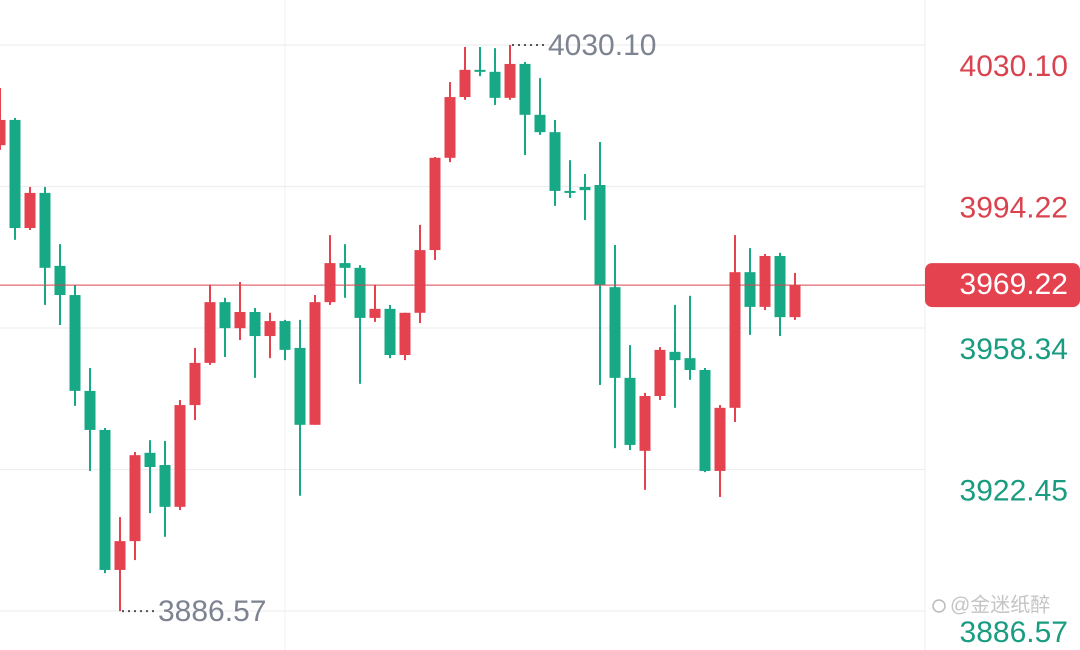  Describe the element at coordinates (1014, 207) in the screenshot. I see `y-tick-label: 3994.22` at that location.